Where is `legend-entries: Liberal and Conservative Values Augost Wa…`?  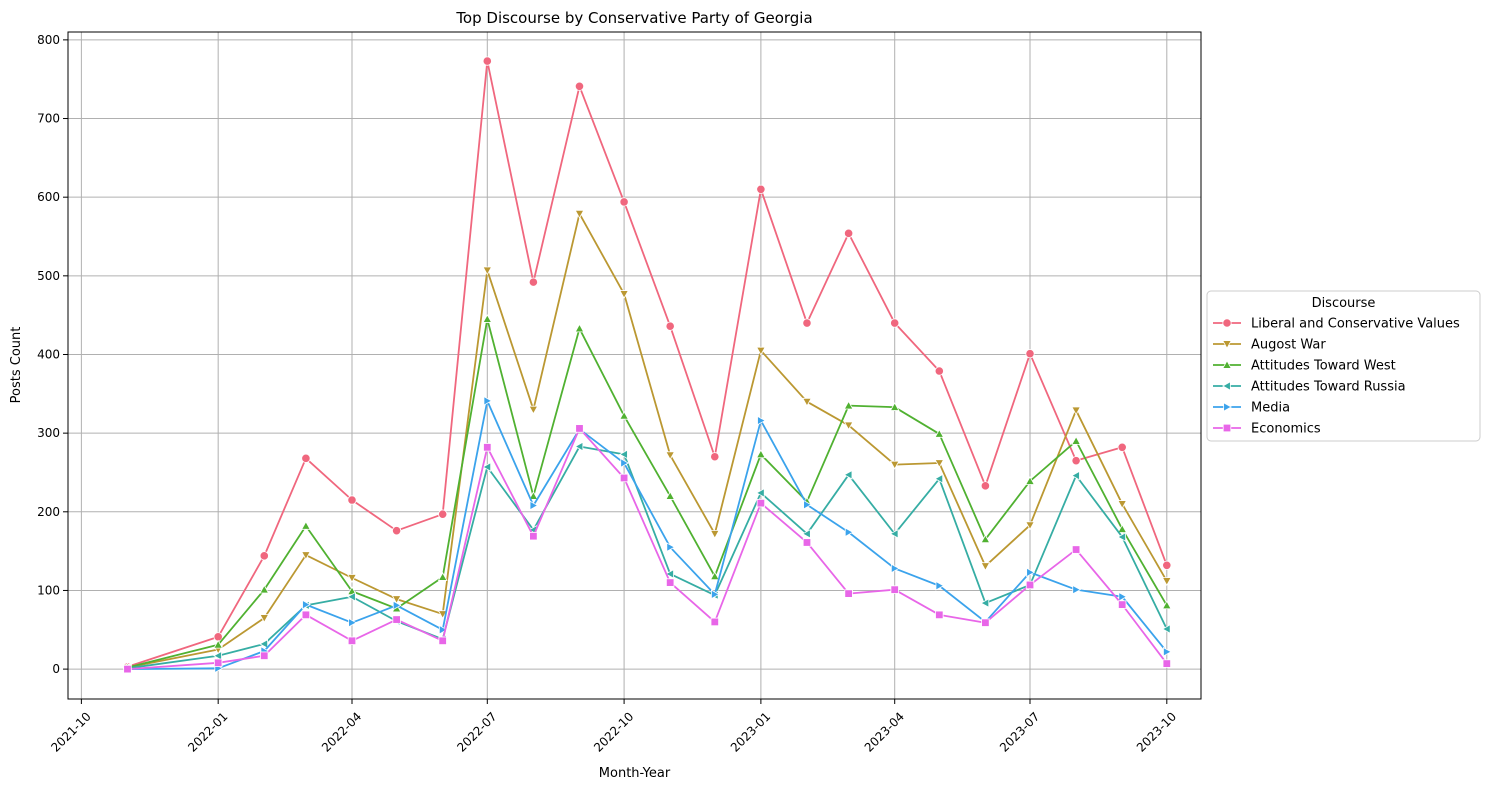 legend-entries: Liberal and Conservative Values Augost Wa… is located at coordinates (1336, 377).